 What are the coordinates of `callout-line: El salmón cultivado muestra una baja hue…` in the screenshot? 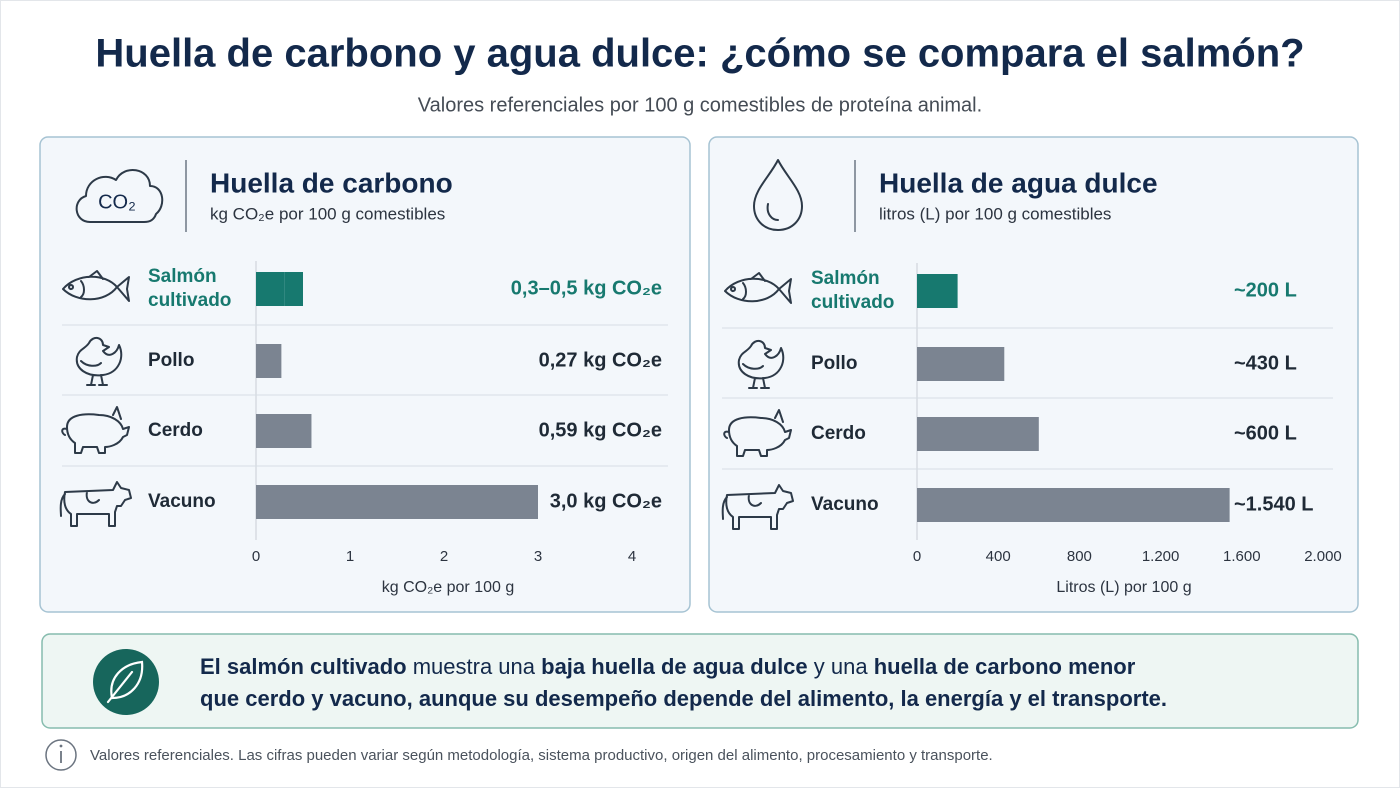 It's located at (668, 666).